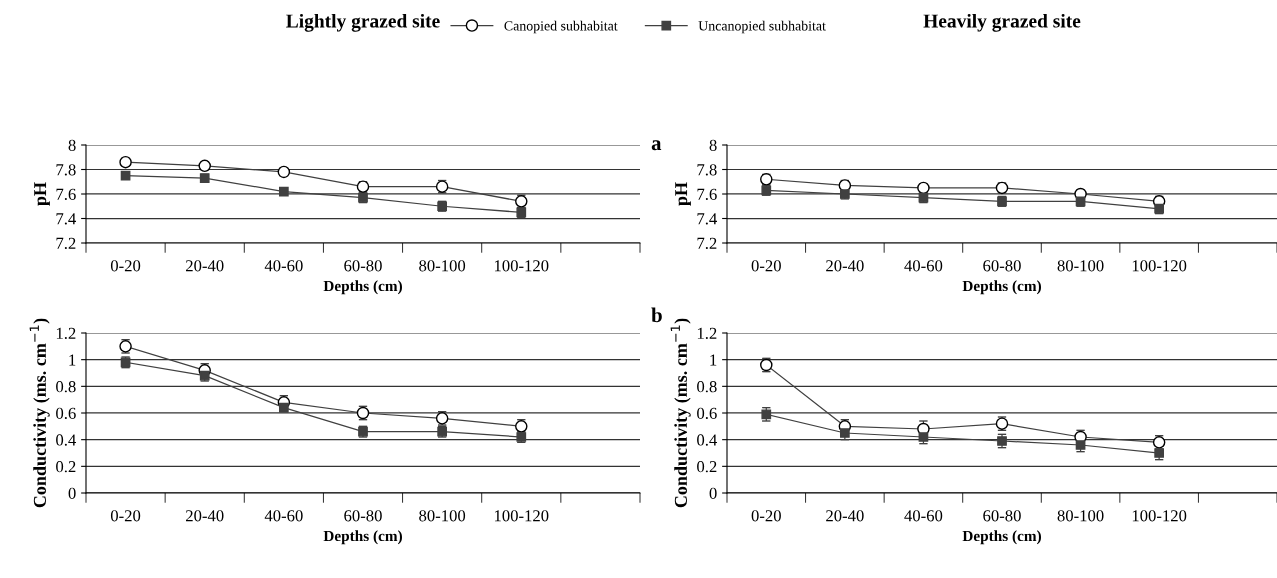 This screenshot has height=578, width=1277. Describe the element at coordinates (561, 27) in the screenshot. I see `legend-label: Canopied subhabitat` at that location.